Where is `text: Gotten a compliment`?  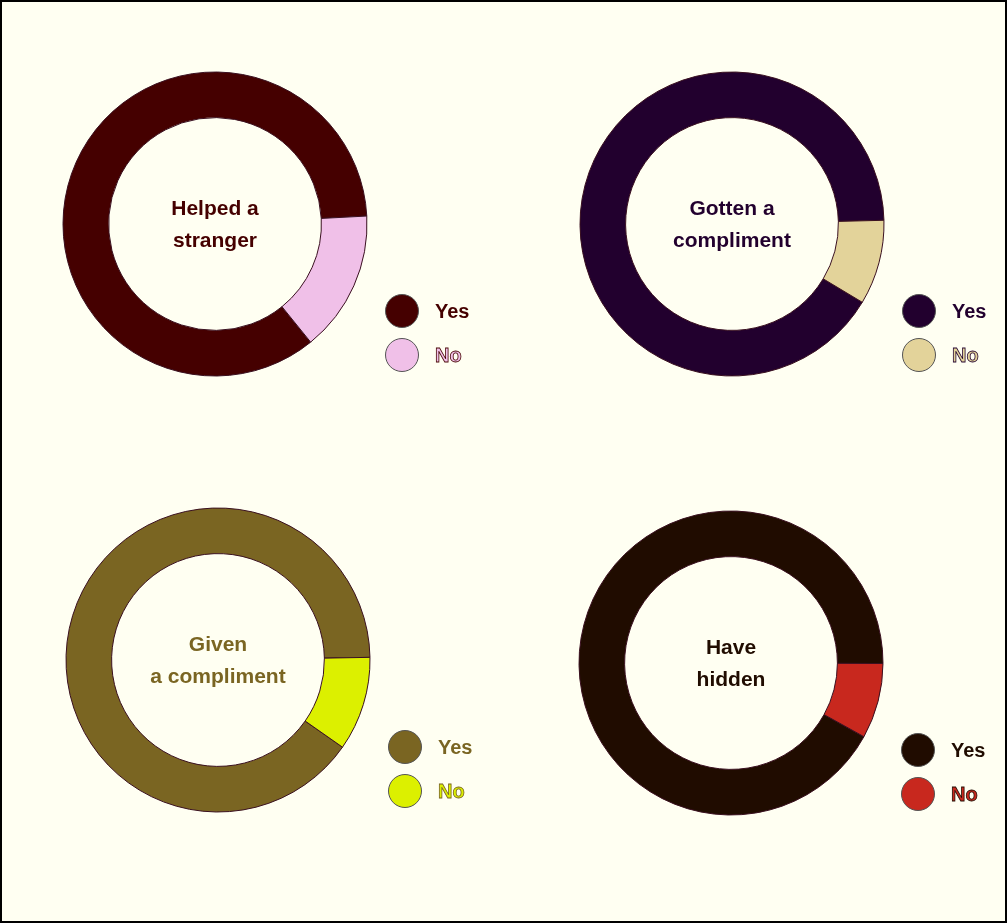 text: Gotten a compliment is located at coordinates (732, 224).